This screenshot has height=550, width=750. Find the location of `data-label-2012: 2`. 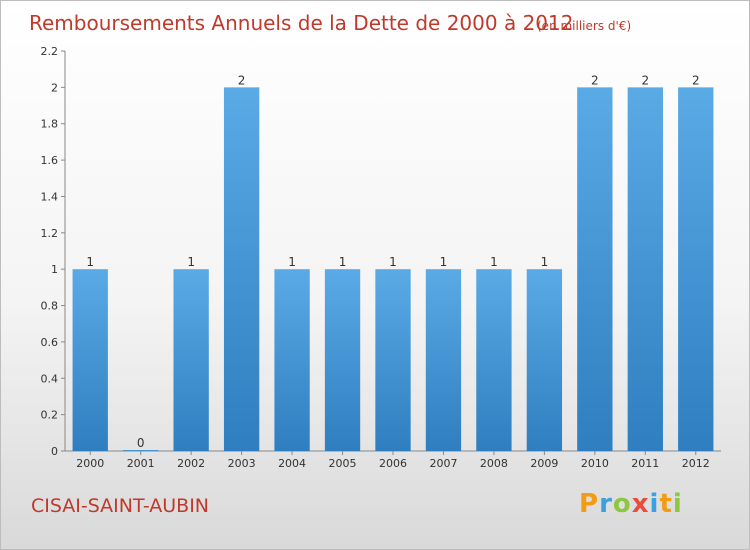

data-label-2012: 2 is located at coordinates (696, 80).